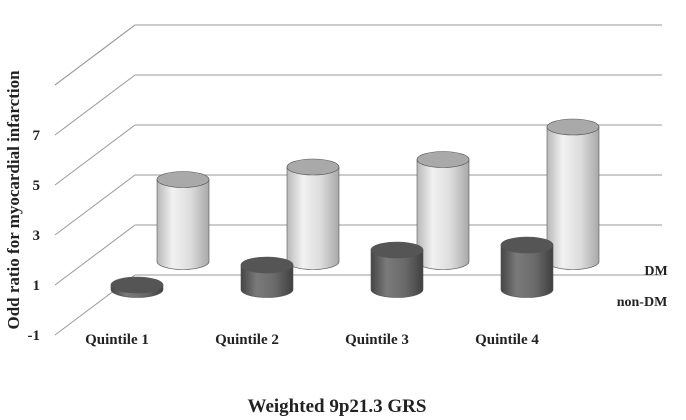 The image size is (686, 420). What do you see at coordinates (655, 271) in the screenshot?
I see `series-label-dm: DM` at bounding box center [655, 271].